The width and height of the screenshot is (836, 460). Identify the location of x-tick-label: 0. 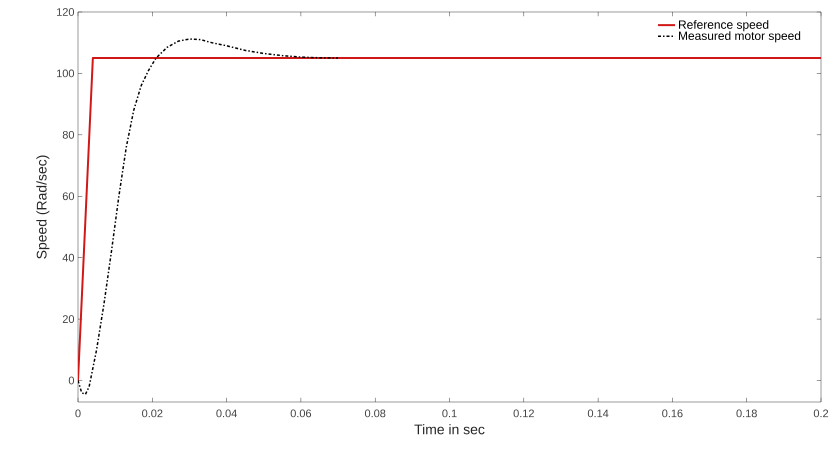
(78, 414).